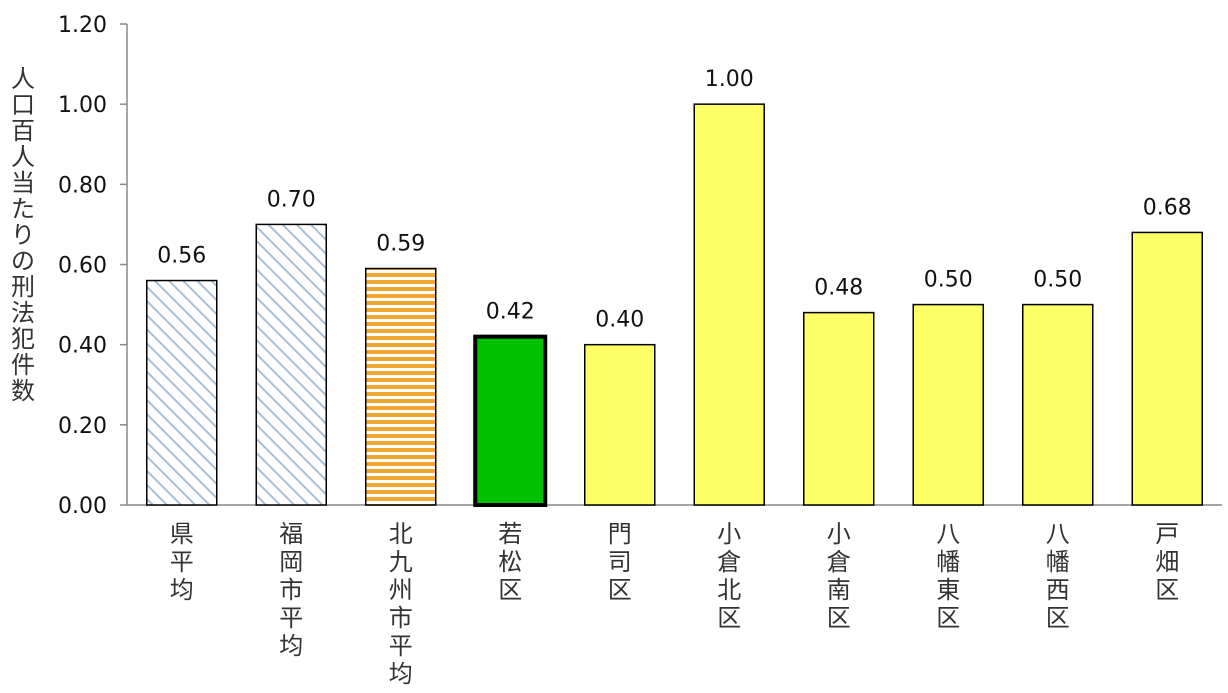  I want to click on category-label: 八幡西区, so click(1057, 576).